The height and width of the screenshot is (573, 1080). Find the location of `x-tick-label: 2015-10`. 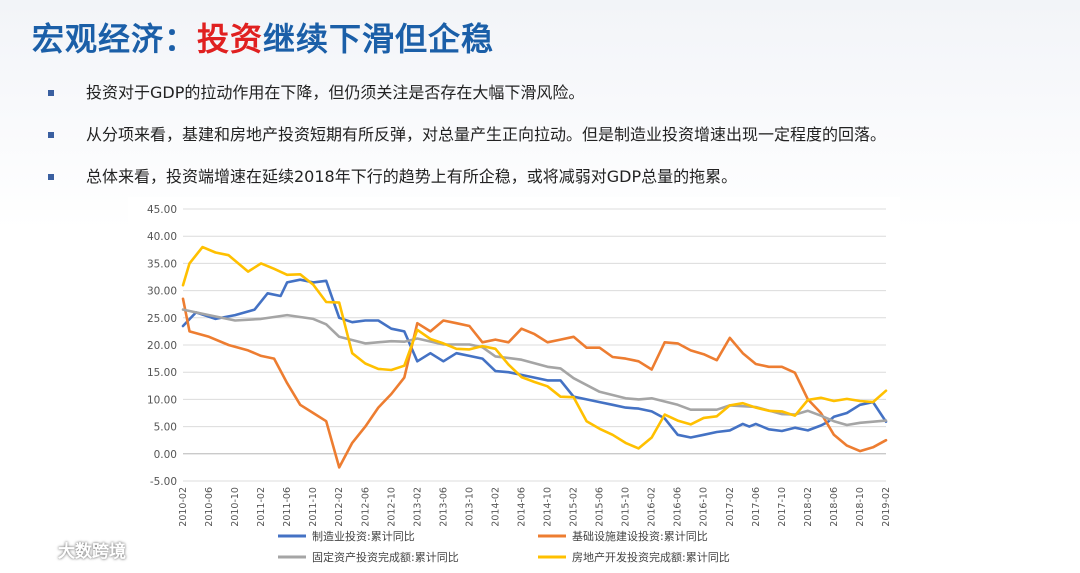

x-tick-label: 2015-10 is located at coordinates (626, 507).